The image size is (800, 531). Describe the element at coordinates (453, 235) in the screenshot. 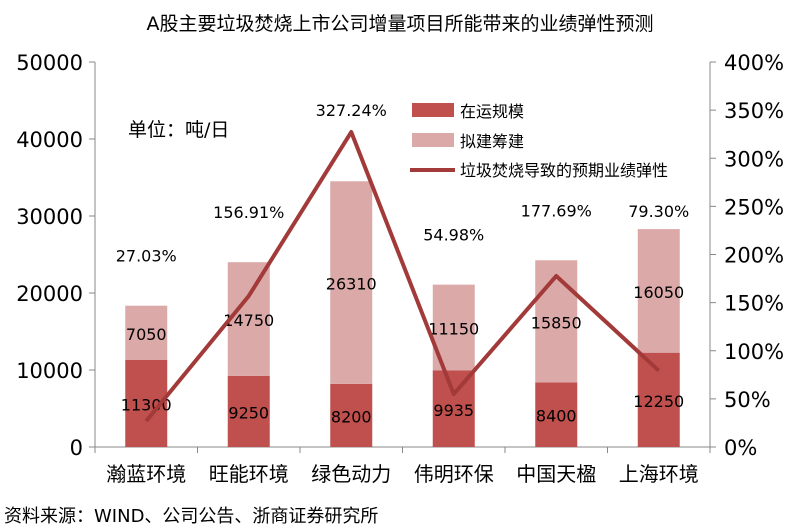

I see `line-data-label: 54.98%` at that location.